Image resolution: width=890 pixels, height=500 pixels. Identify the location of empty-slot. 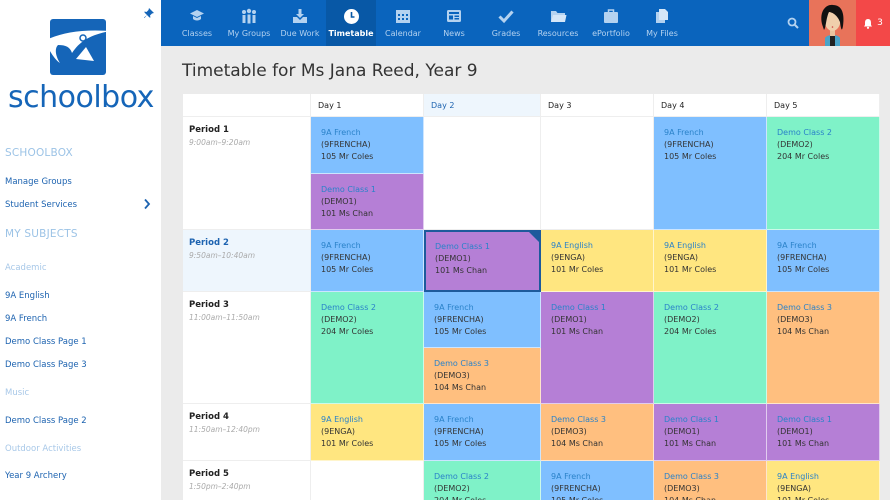
(482, 173).